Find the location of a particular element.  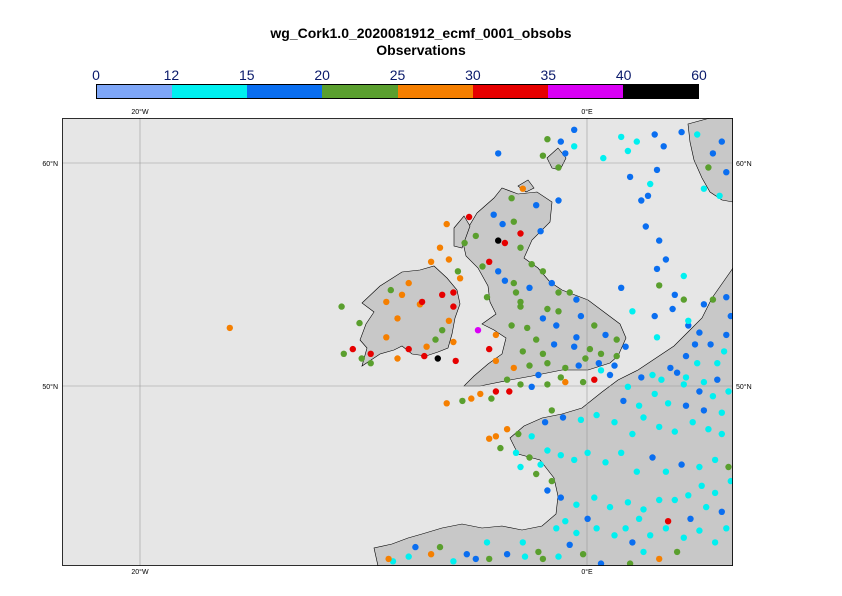

lat-label-left-60n: 60°N is located at coordinates (50, 164).